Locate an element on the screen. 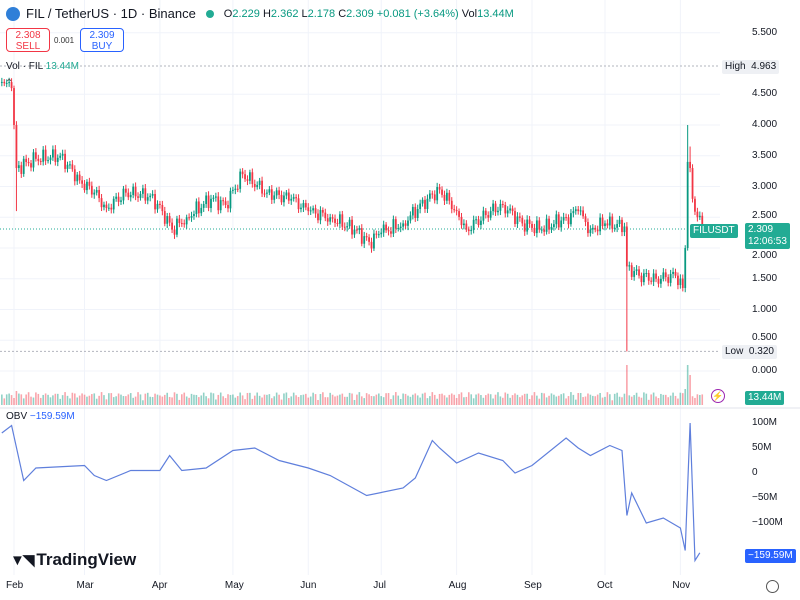 Image resolution: width=800 pixels, height=600 pixels. collapse-icon: ⌃ is located at coordinates (9, 83).